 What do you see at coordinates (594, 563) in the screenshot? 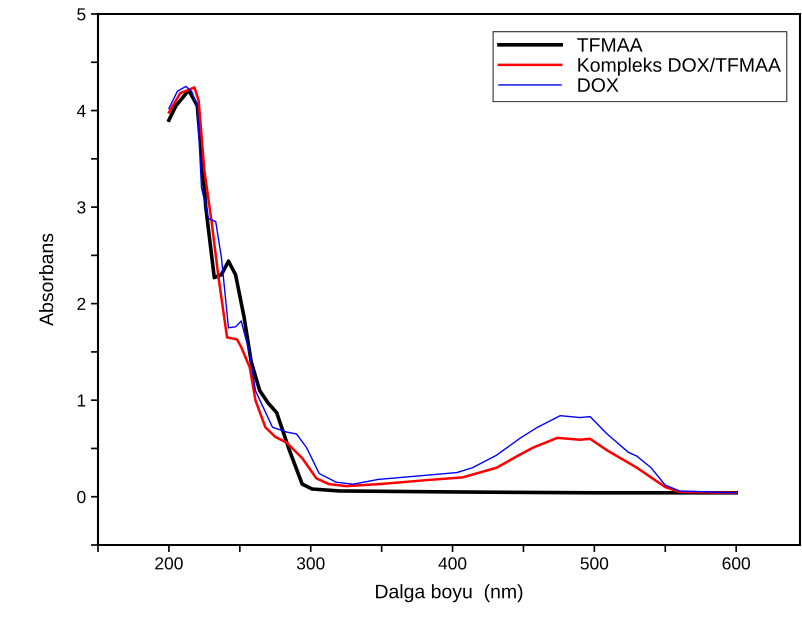
I see `x-tick-label: 500` at bounding box center [594, 563].